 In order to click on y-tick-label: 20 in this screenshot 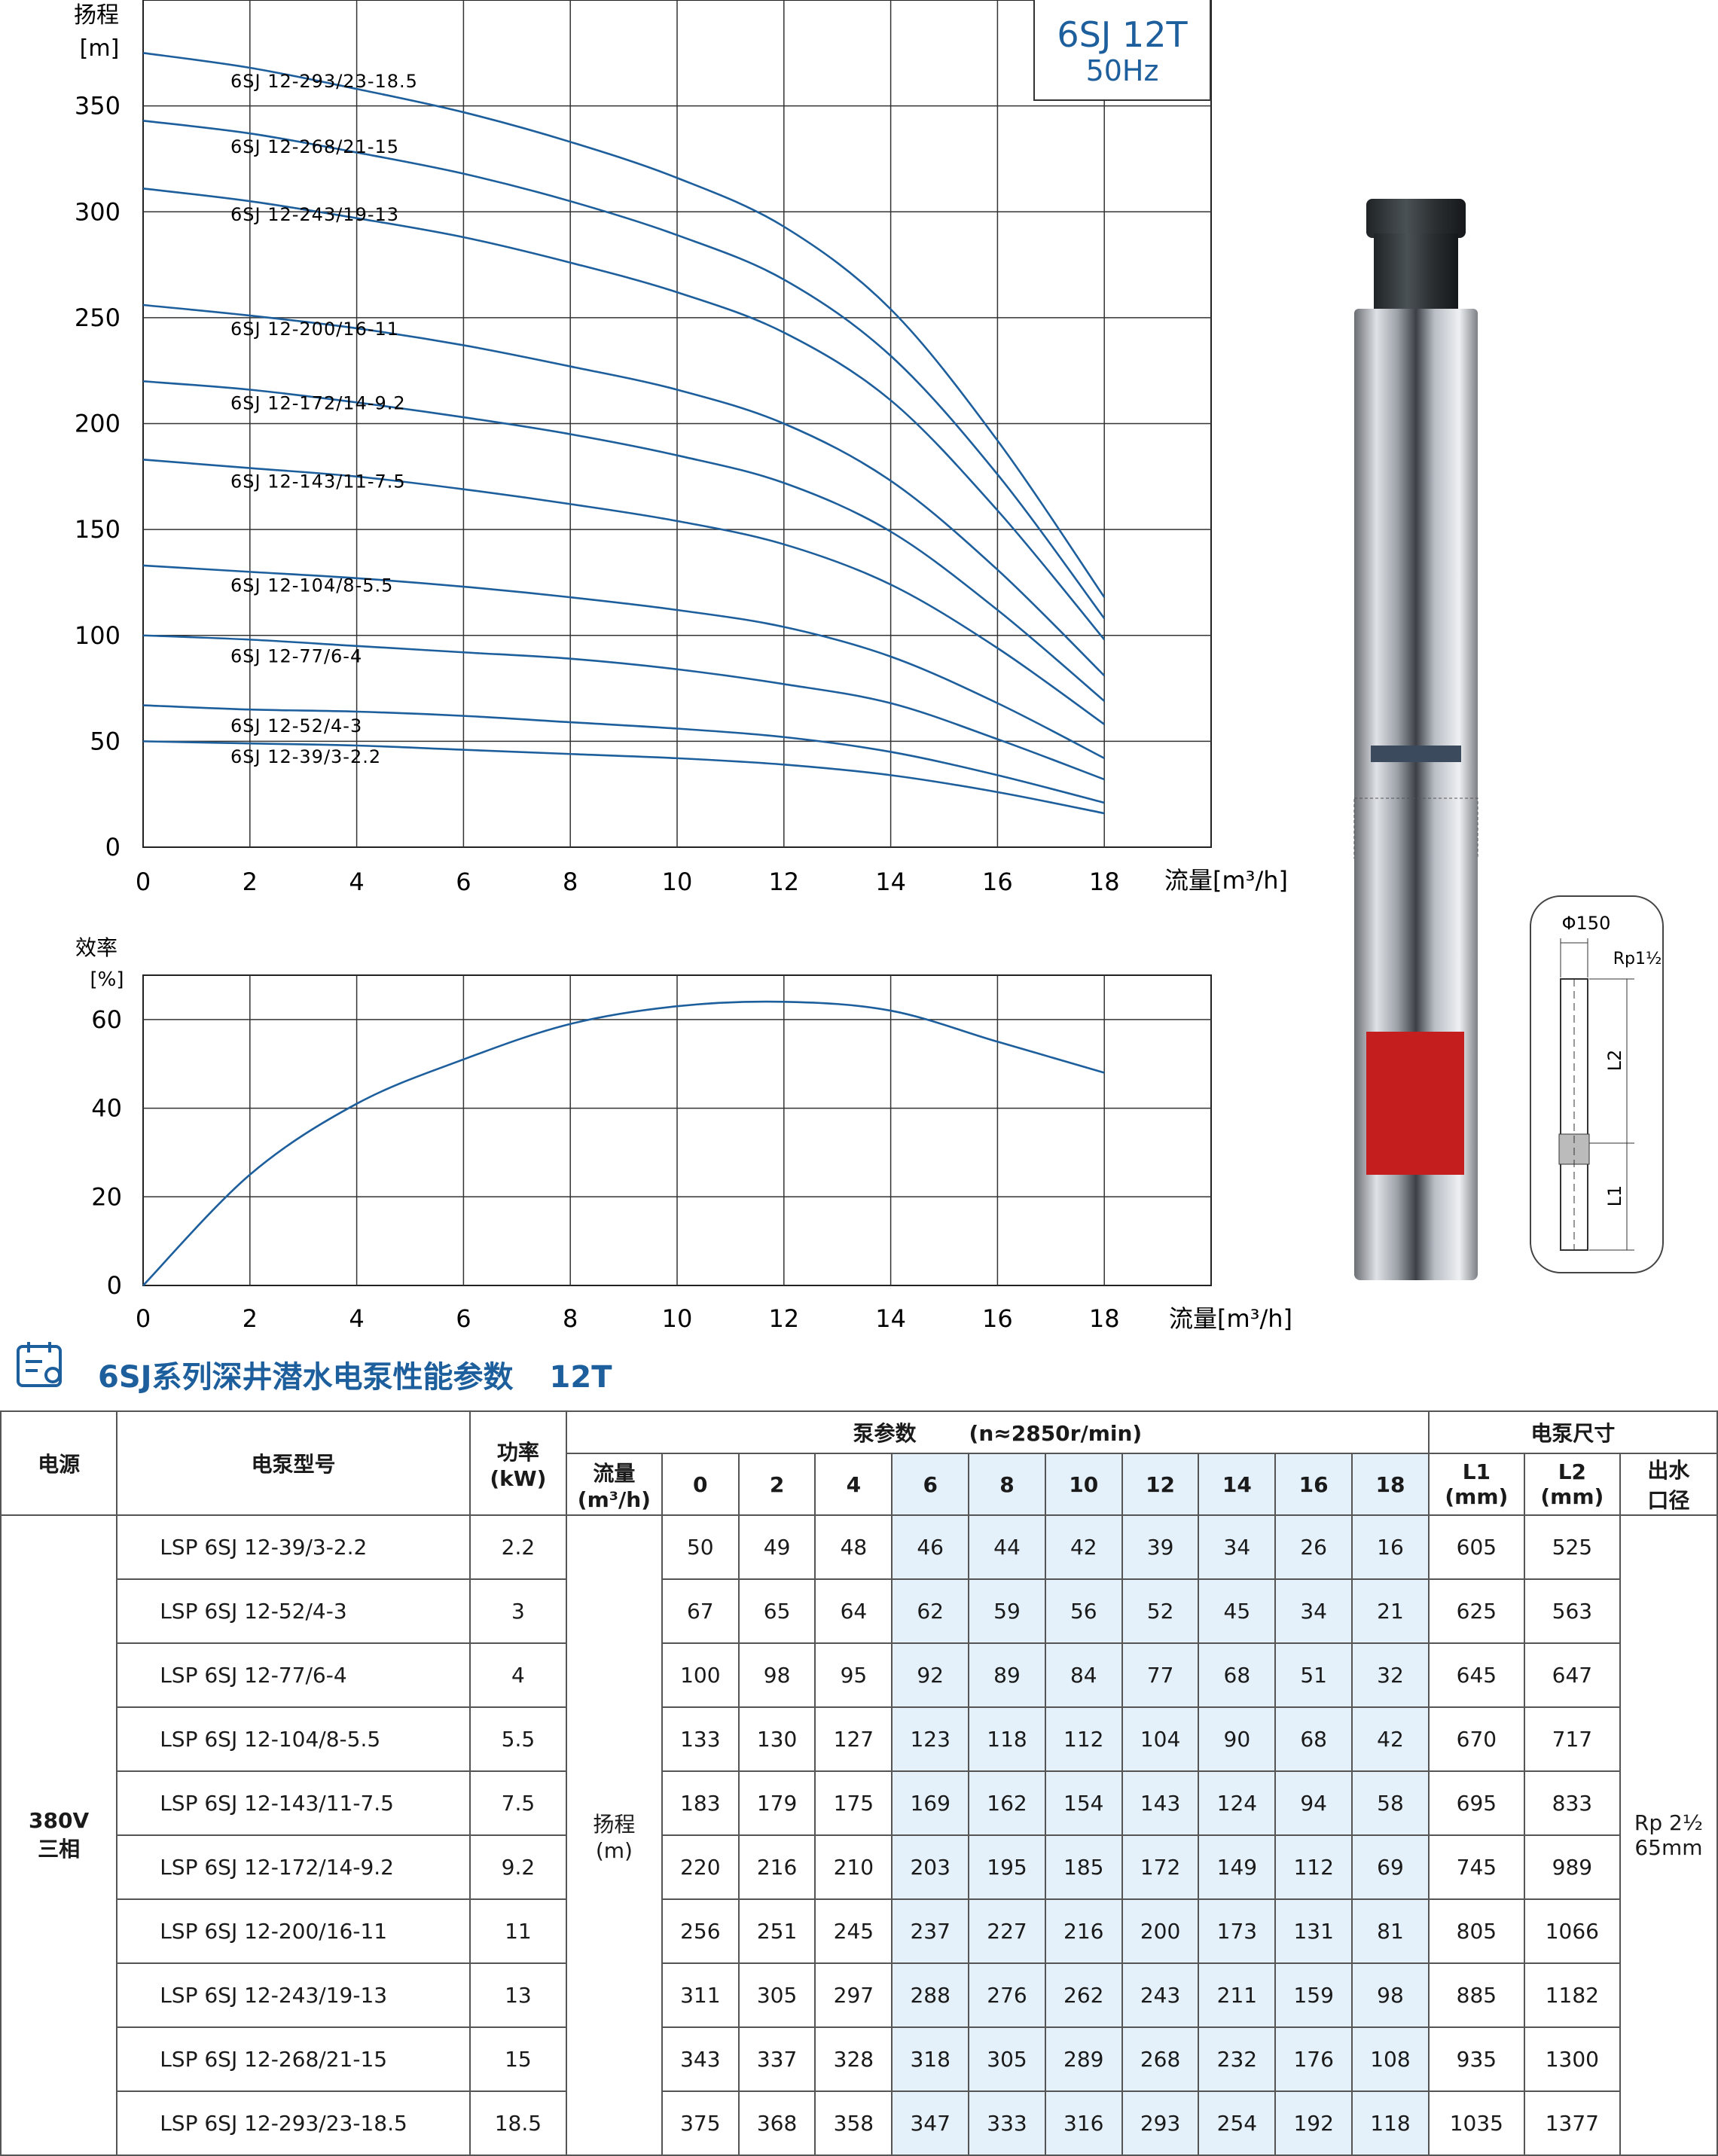, I will do `click(106, 1197)`.